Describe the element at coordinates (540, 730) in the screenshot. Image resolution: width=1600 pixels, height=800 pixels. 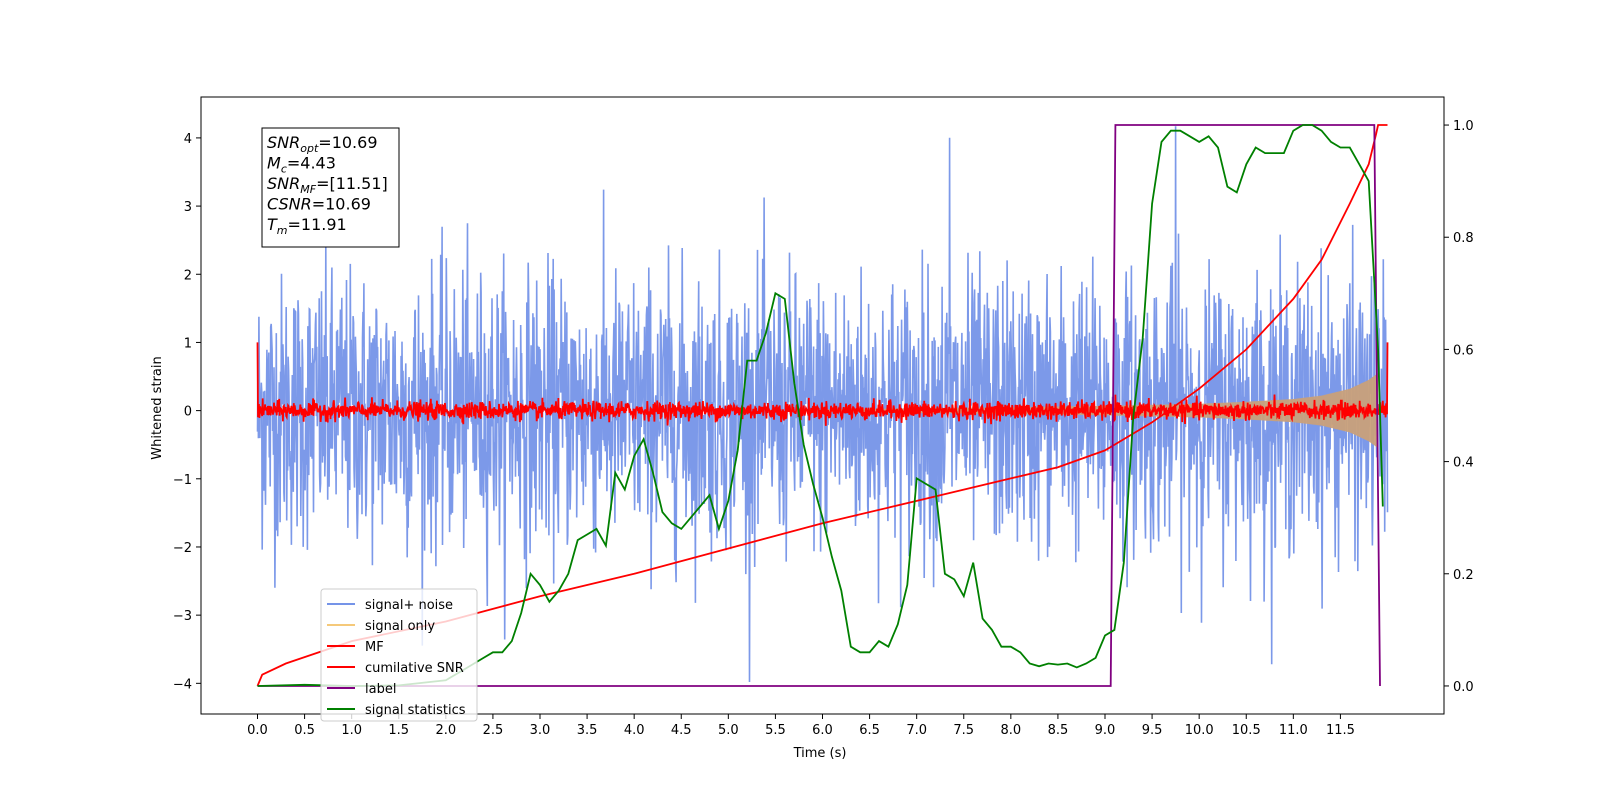
I see `x-tick-label: 3.0` at that location.